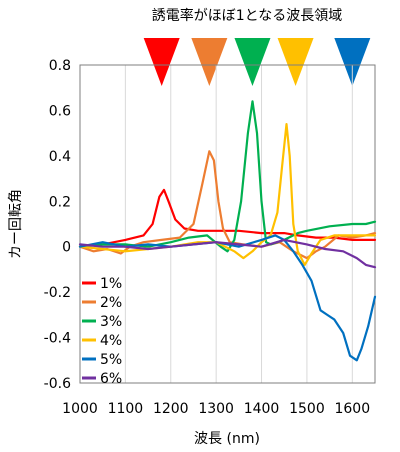 Image resolution: width=400 pixels, height=452 pixels. Describe the element at coordinates (60, 157) in the screenshot. I see `y-tick-label: 0.4` at that location.